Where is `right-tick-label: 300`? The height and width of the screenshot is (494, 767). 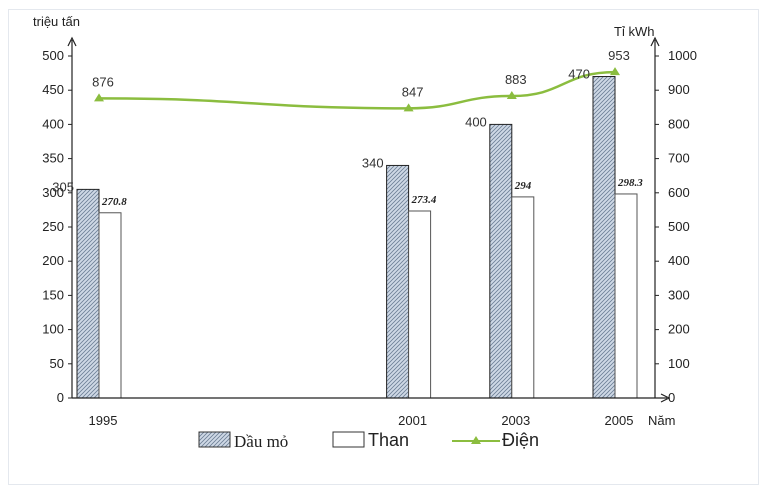 right-tick-label: 300 is located at coordinates (679, 294).